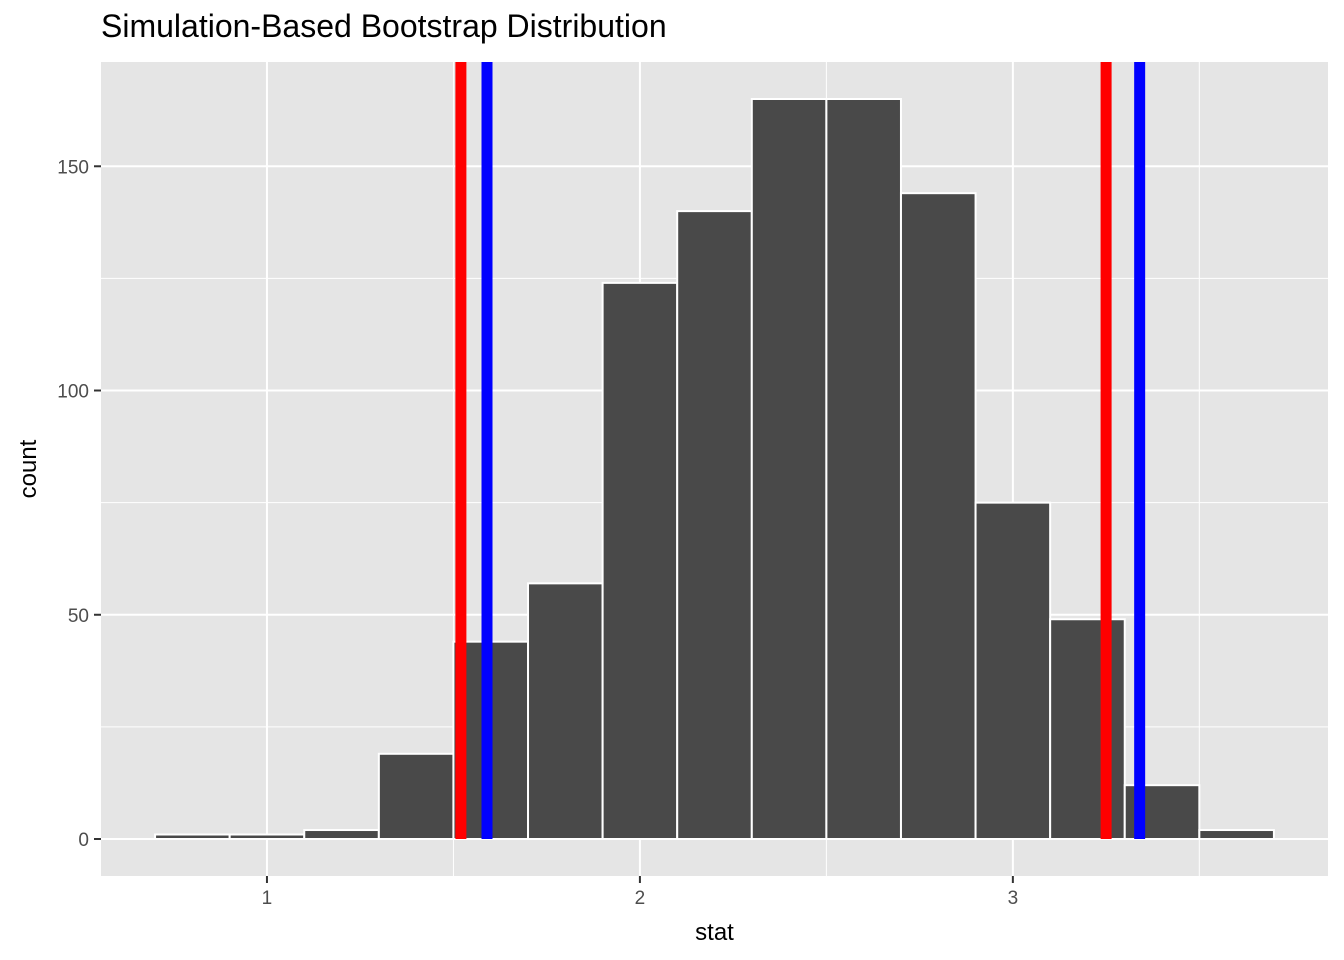 The image size is (1344, 960). I want to click on x-tick-label: 2, so click(640, 898).